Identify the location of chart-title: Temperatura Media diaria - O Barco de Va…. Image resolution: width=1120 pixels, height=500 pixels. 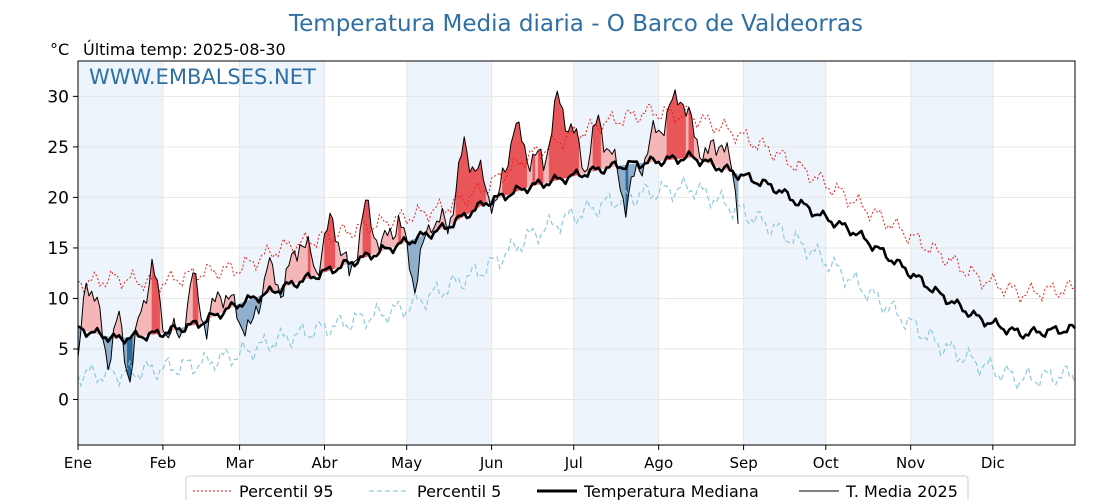
(575, 24).